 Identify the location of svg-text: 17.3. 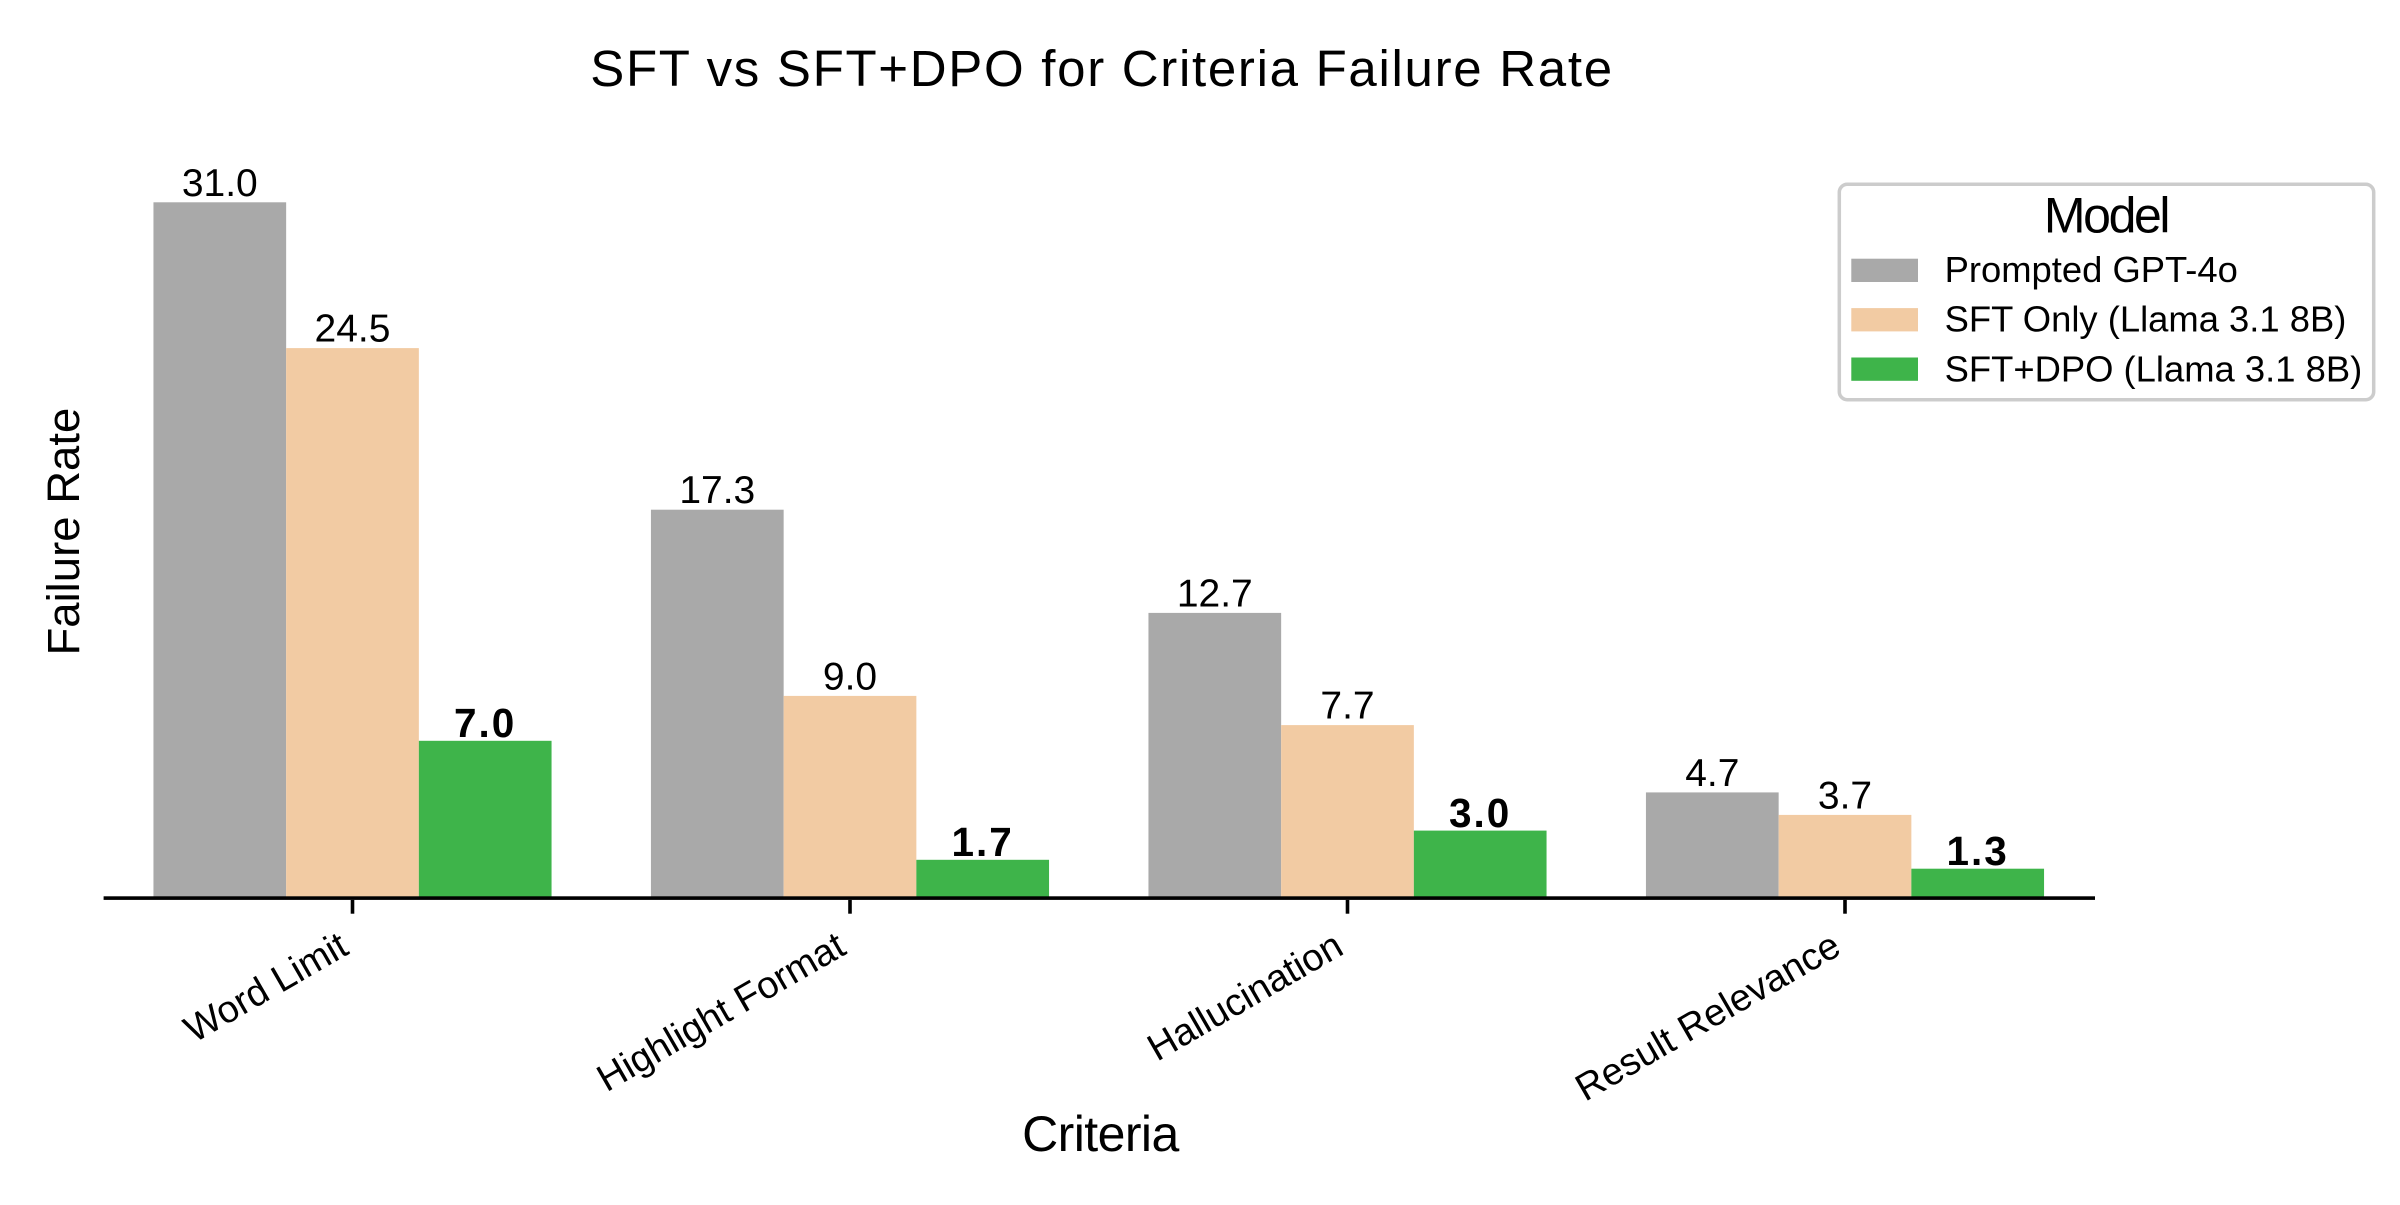
(717, 490).